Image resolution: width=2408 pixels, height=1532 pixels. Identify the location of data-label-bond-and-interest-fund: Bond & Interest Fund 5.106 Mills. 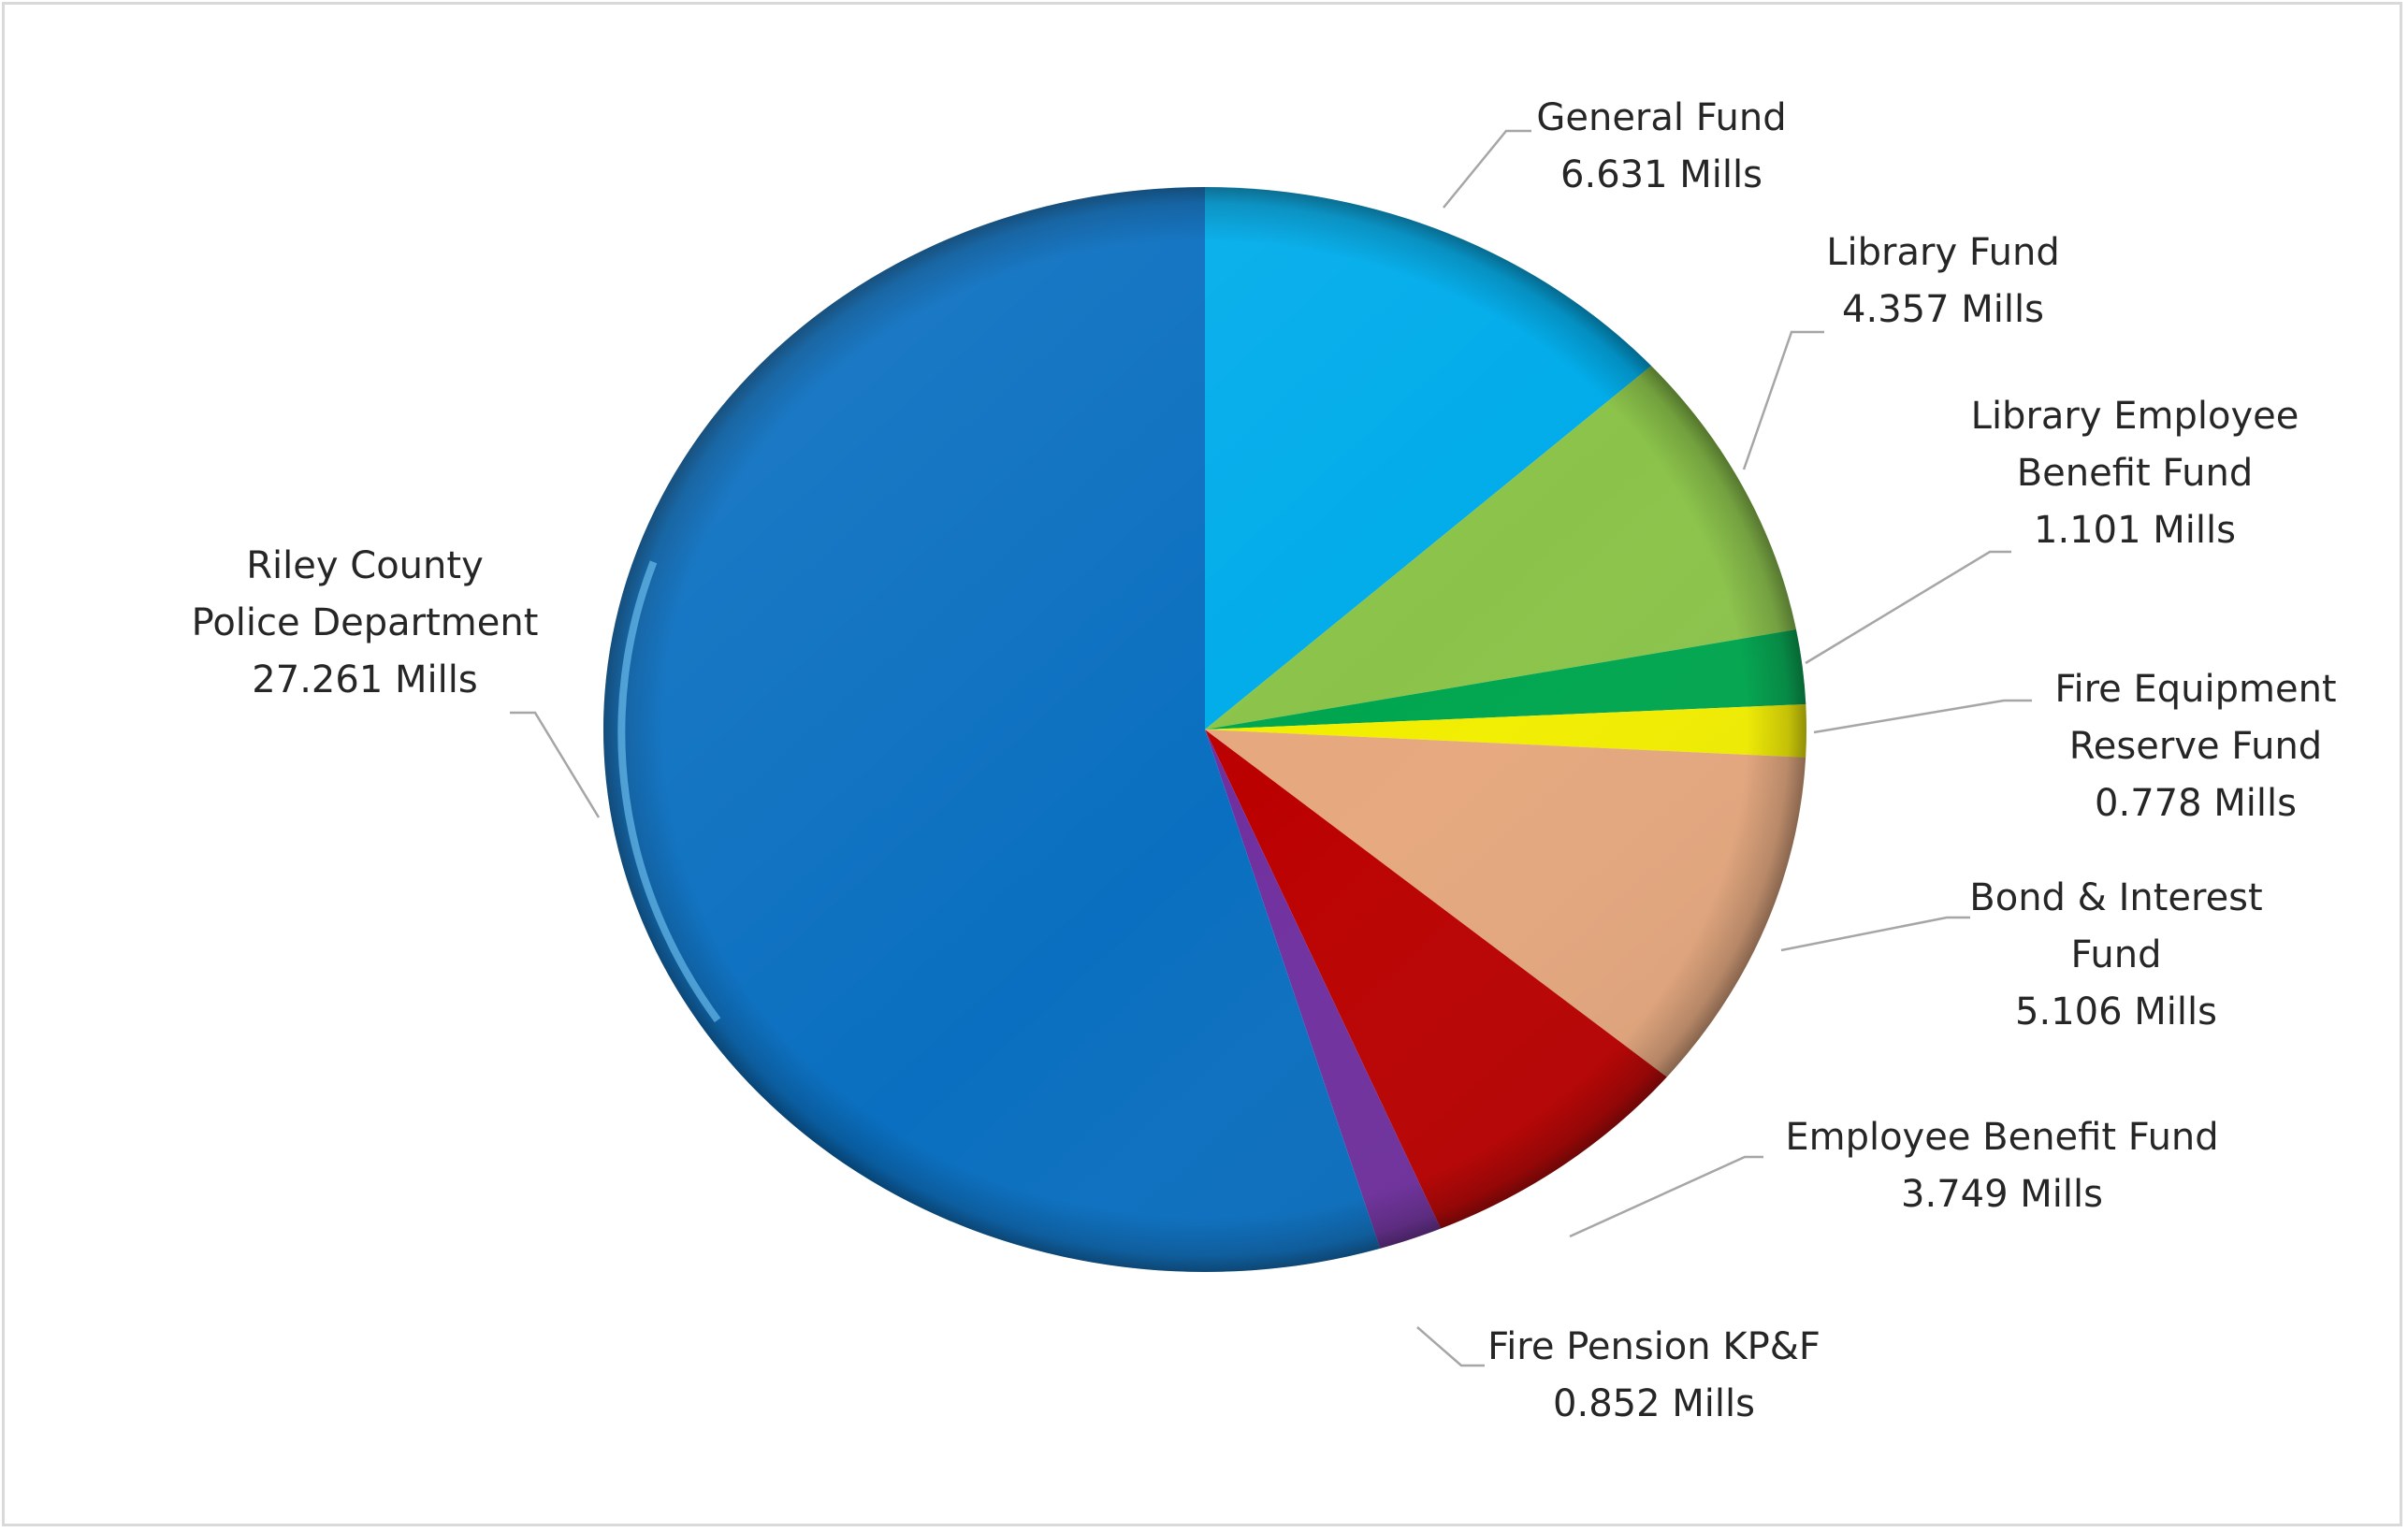
(2116, 955).